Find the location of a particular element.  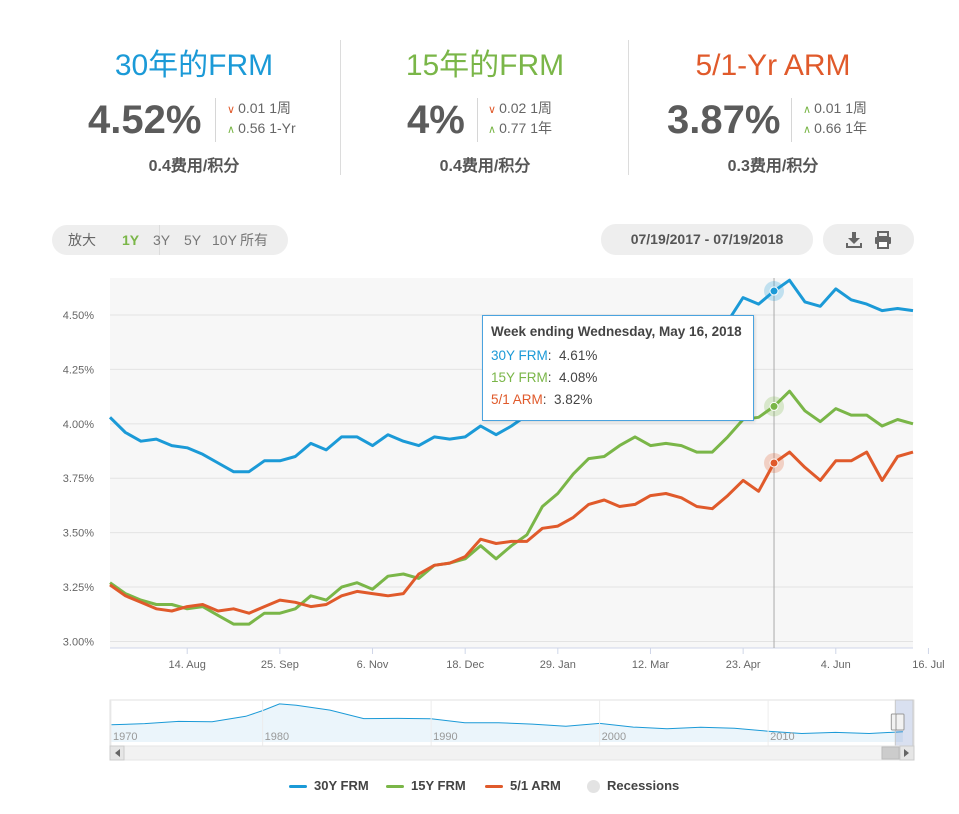

chart-legend: 30Y FRM 15Y FRM 5/1 ARM Recessions is located at coordinates (479, 786).